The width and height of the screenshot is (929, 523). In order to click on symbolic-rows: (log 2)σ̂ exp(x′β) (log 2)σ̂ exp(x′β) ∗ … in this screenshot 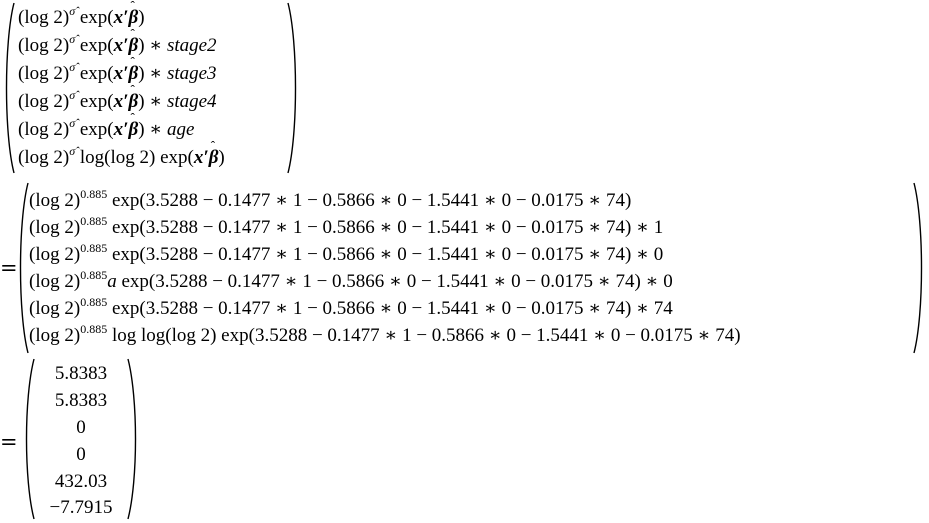, I will do `click(153, 87)`.